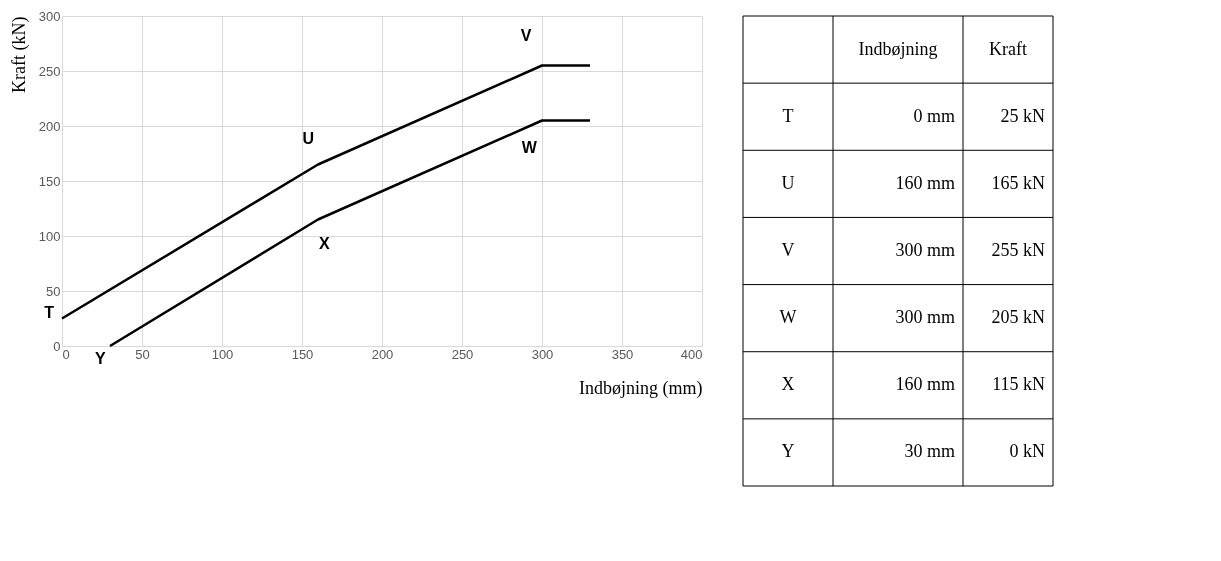  Describe the element at coordinates (325, 243) in the screenshot. I see `annotation: X` at that location.